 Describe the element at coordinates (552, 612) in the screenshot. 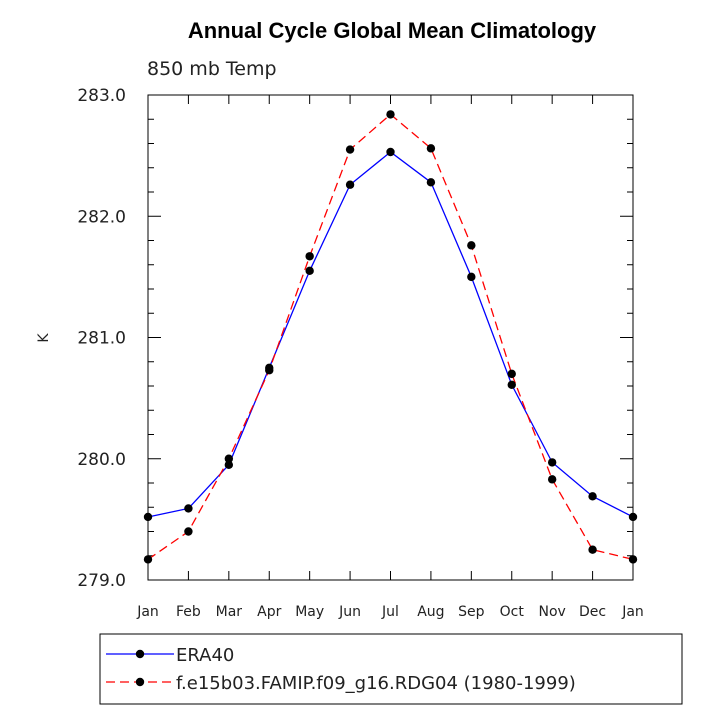

I see `x-tick-label: Nov` at that location.